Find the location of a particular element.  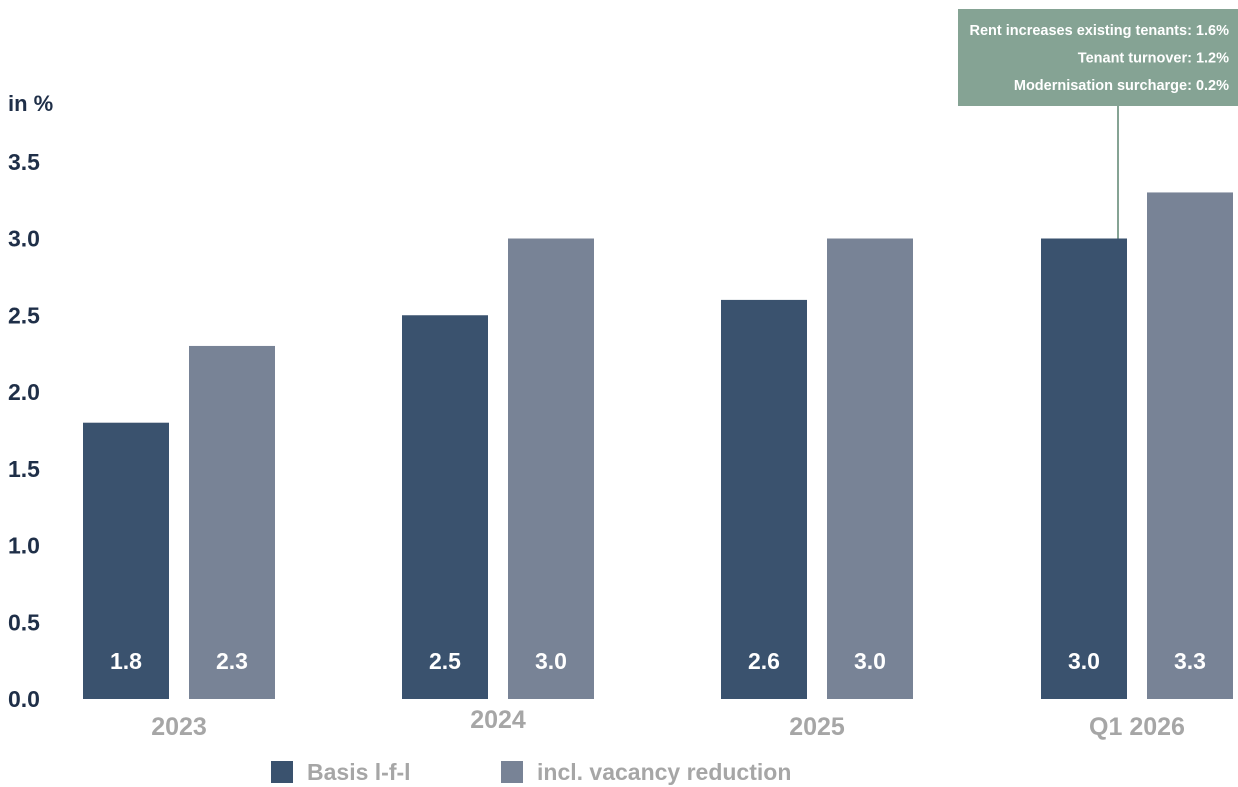

y-tick-label: 2.5 is located at coordinates (24, 315).